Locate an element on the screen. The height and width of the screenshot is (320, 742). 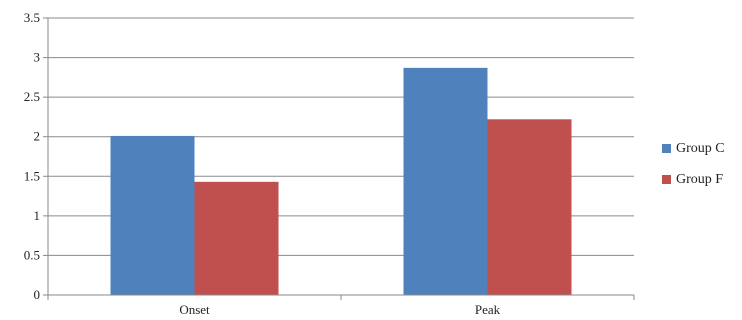
legend: Group C Group F is located at coordinates (702, 171).